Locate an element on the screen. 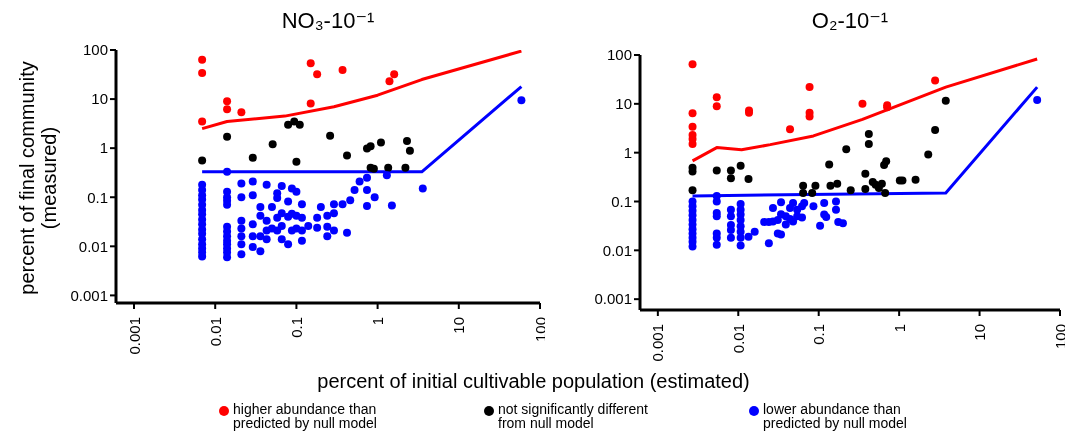  legend-label: lower abundance than predicted by null model is located at coordinates (835, 416).